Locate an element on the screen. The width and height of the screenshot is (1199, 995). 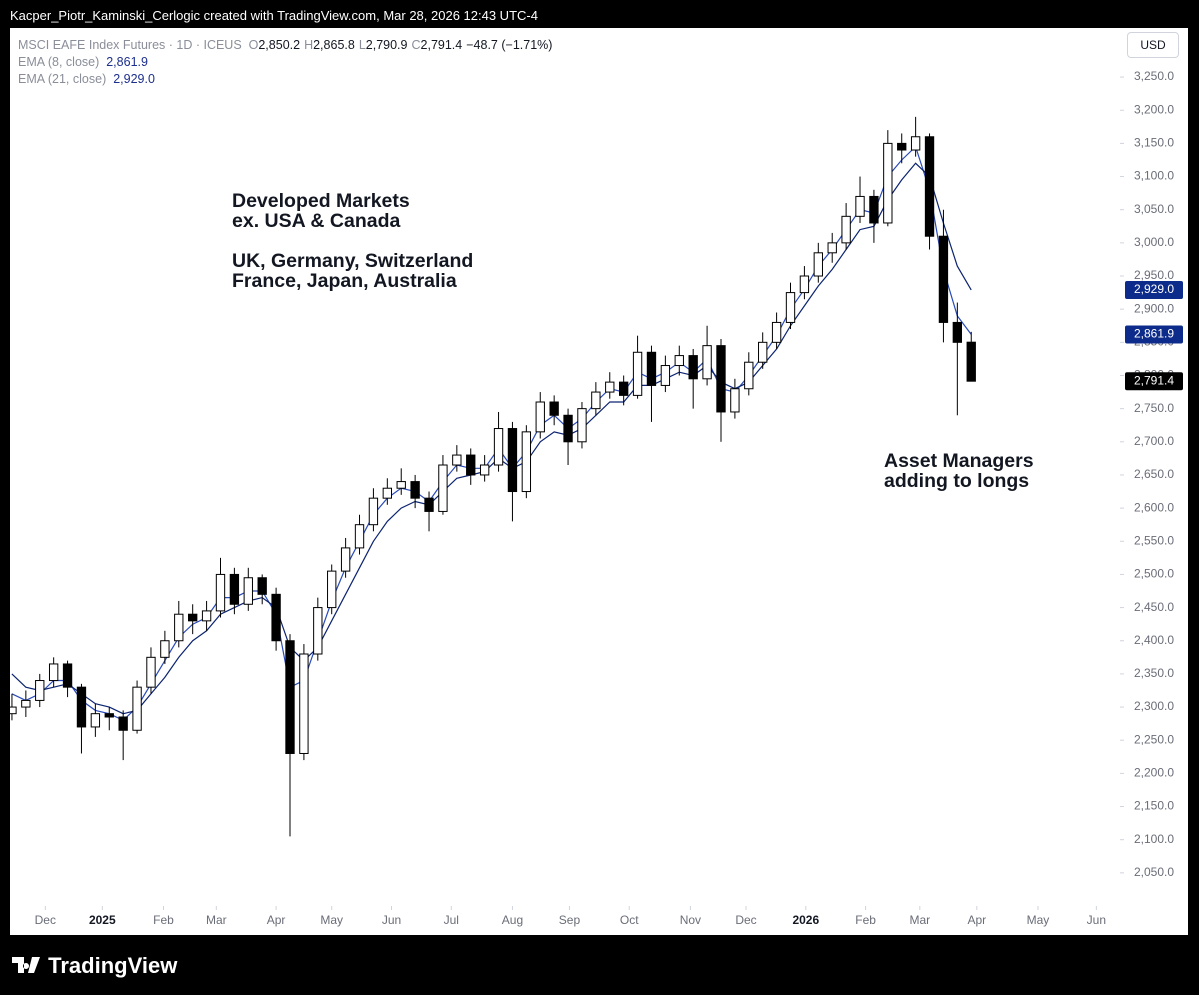
ohlc-key: O is located at coordinates (253, 45).